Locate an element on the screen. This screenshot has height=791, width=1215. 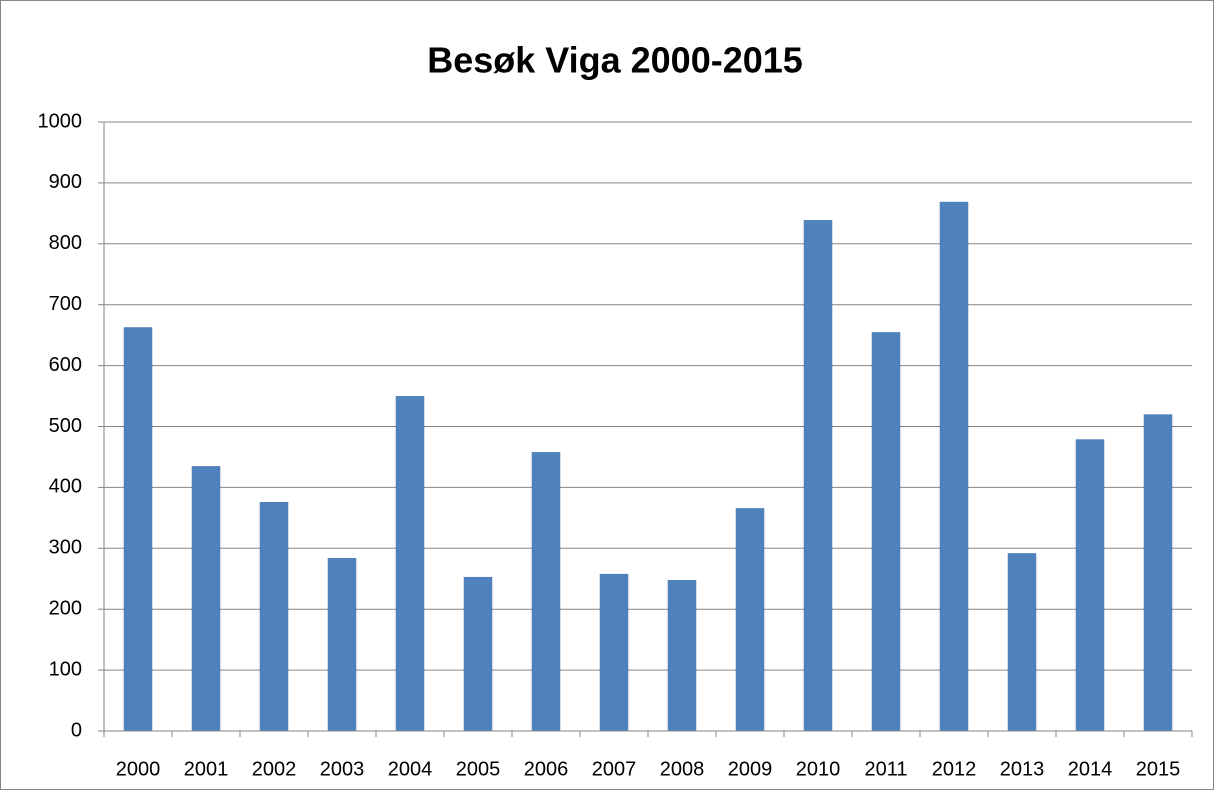
x-tick-label: 2009 is located at coordinates (750, 769).